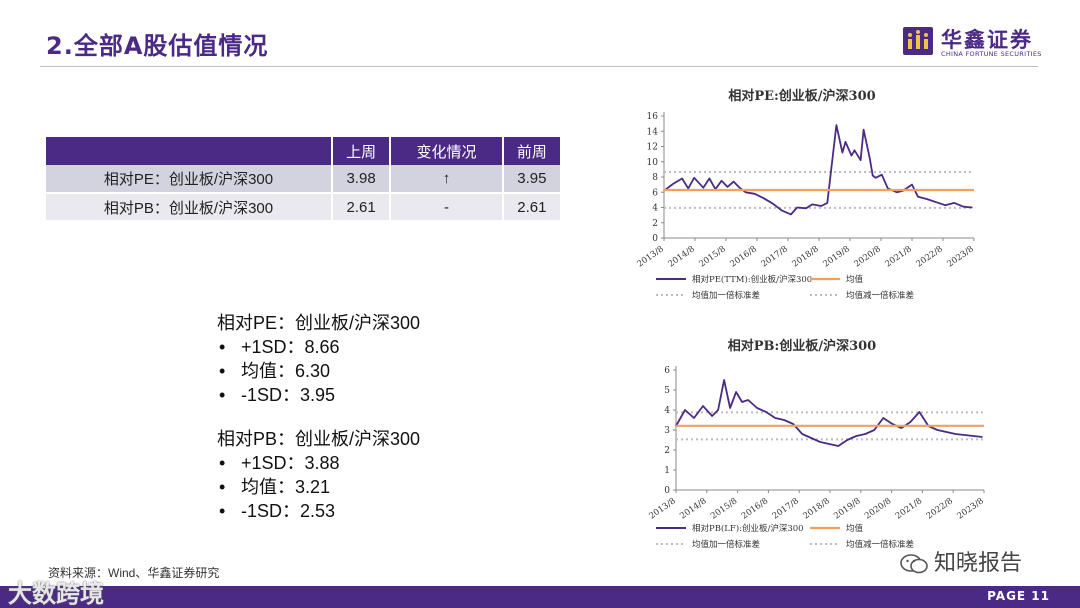 Image resolution: width=1080 pixels, height=608 pixels. What do you see at coordinates (362, 207) in the screenshot?
I see `cell-last-week: 2.61` at bounding box center [362, 207].